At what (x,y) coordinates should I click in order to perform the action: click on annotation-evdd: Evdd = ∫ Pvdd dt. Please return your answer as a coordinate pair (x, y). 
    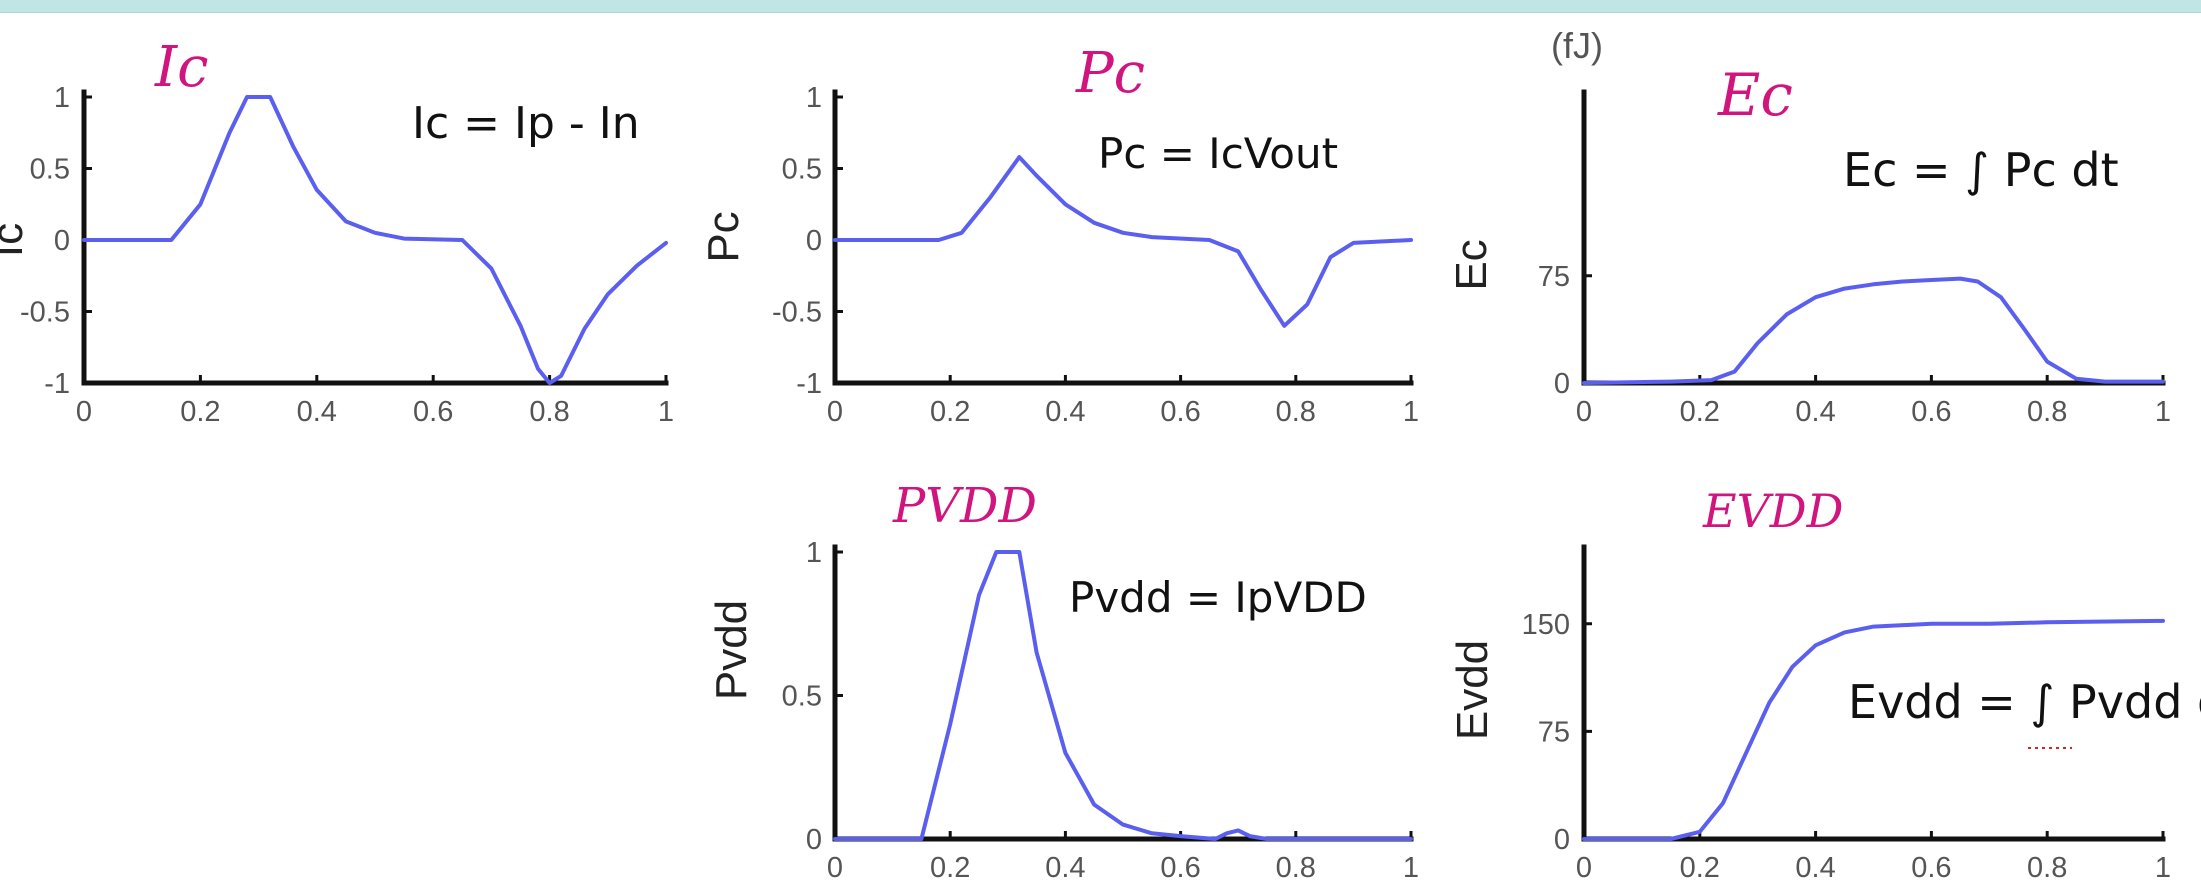
    Looking at the image, I should click on (2024, 702).